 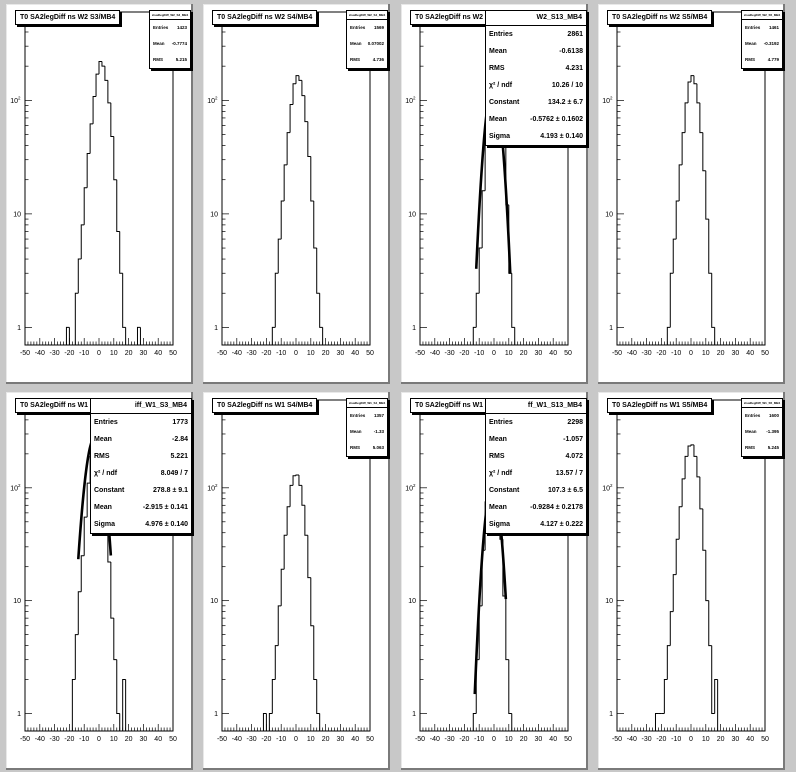 What do you see at coordinates (84, 739) in the screenshot?
I see `x-tick-label: -10` at bounding box center [84, 739].